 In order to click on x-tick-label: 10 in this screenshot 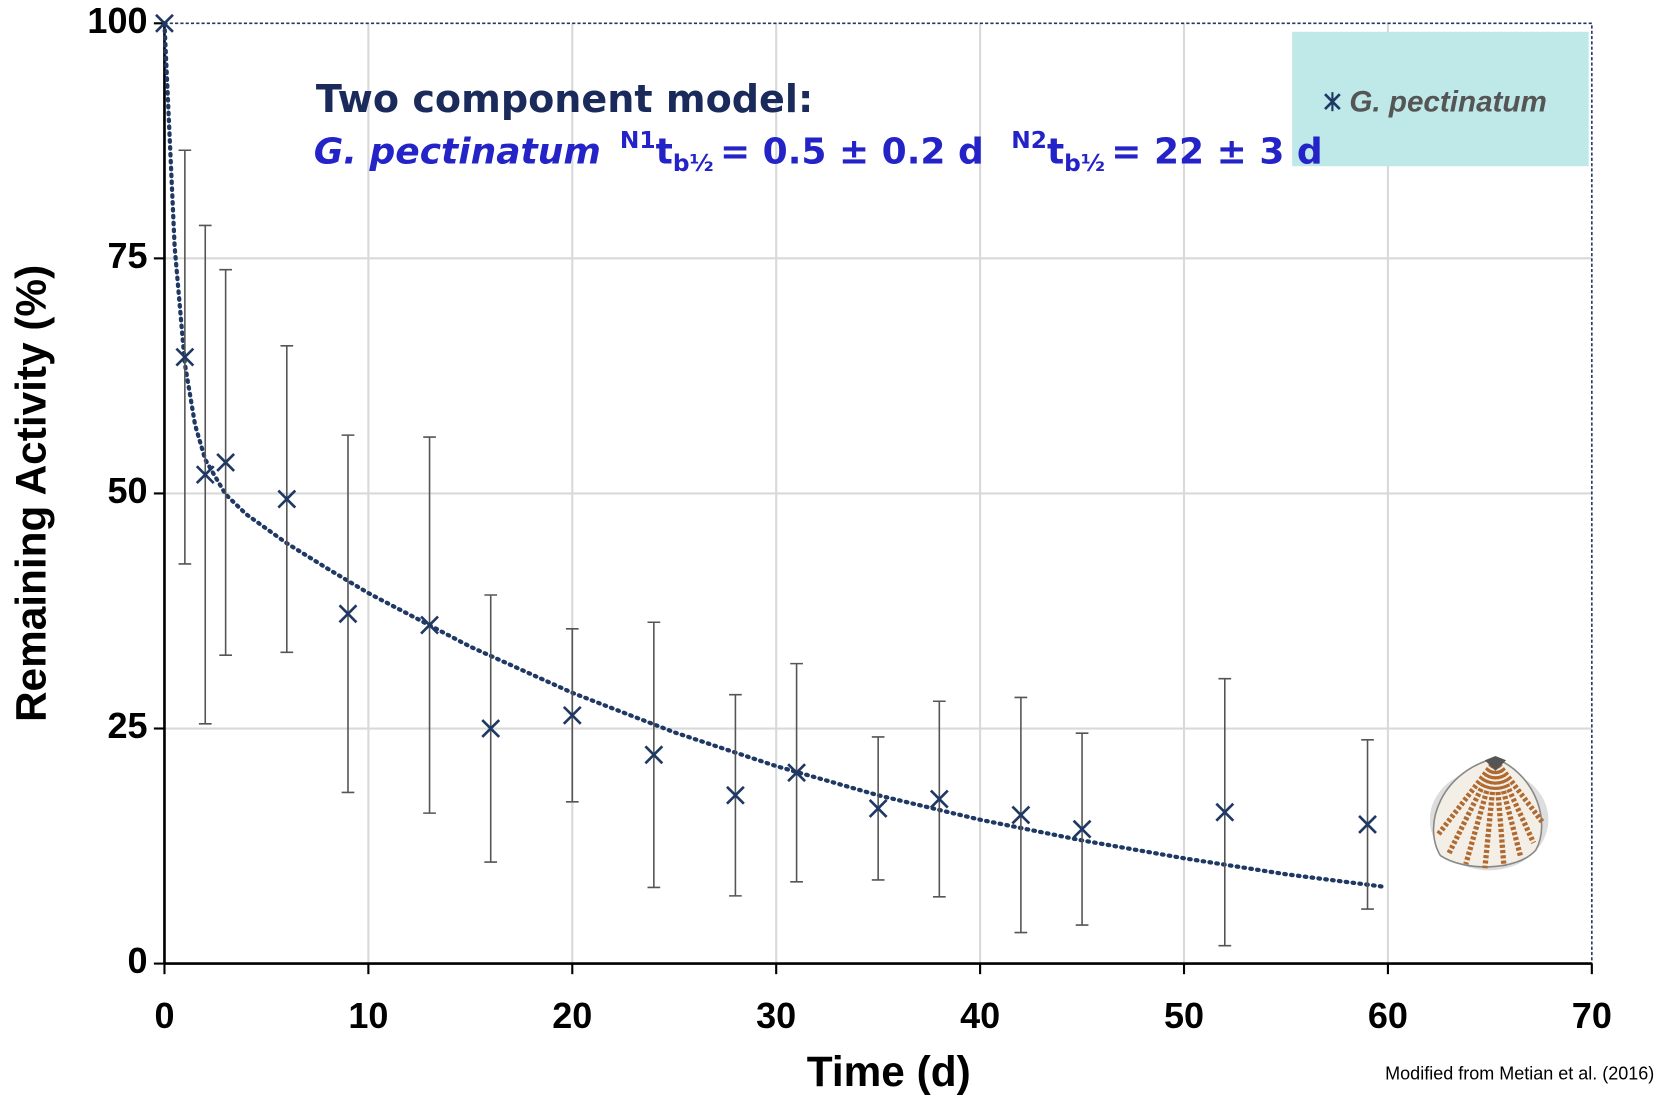, I will do `click(368, 1015)`.